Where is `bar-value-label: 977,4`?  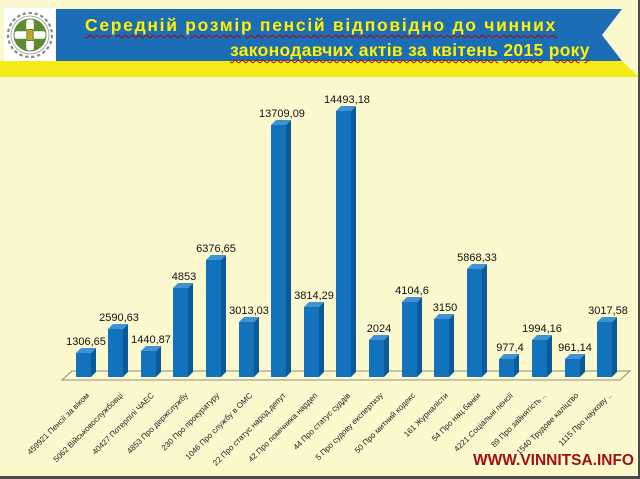
bar-value-label: 977,4 is located at coordinates (510, 348).